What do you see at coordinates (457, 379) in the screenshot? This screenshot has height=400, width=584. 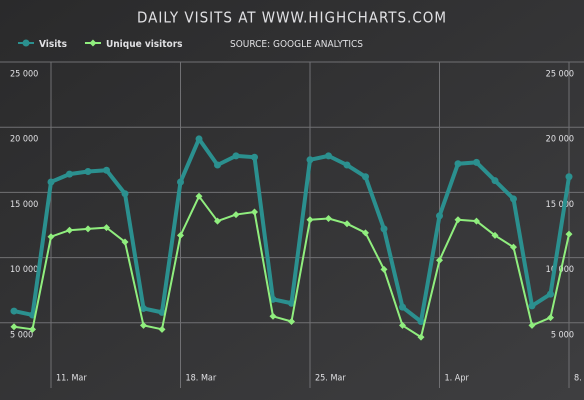 I see `x-tick-label: 1. Apr` at bounding box center [457, 379].